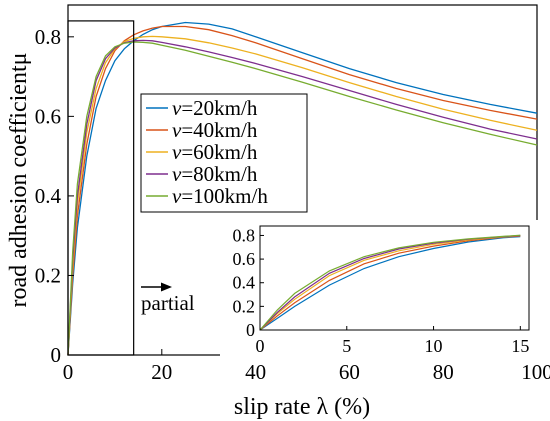  I want to click on legend-value: =60km/h, so click(219, 152).